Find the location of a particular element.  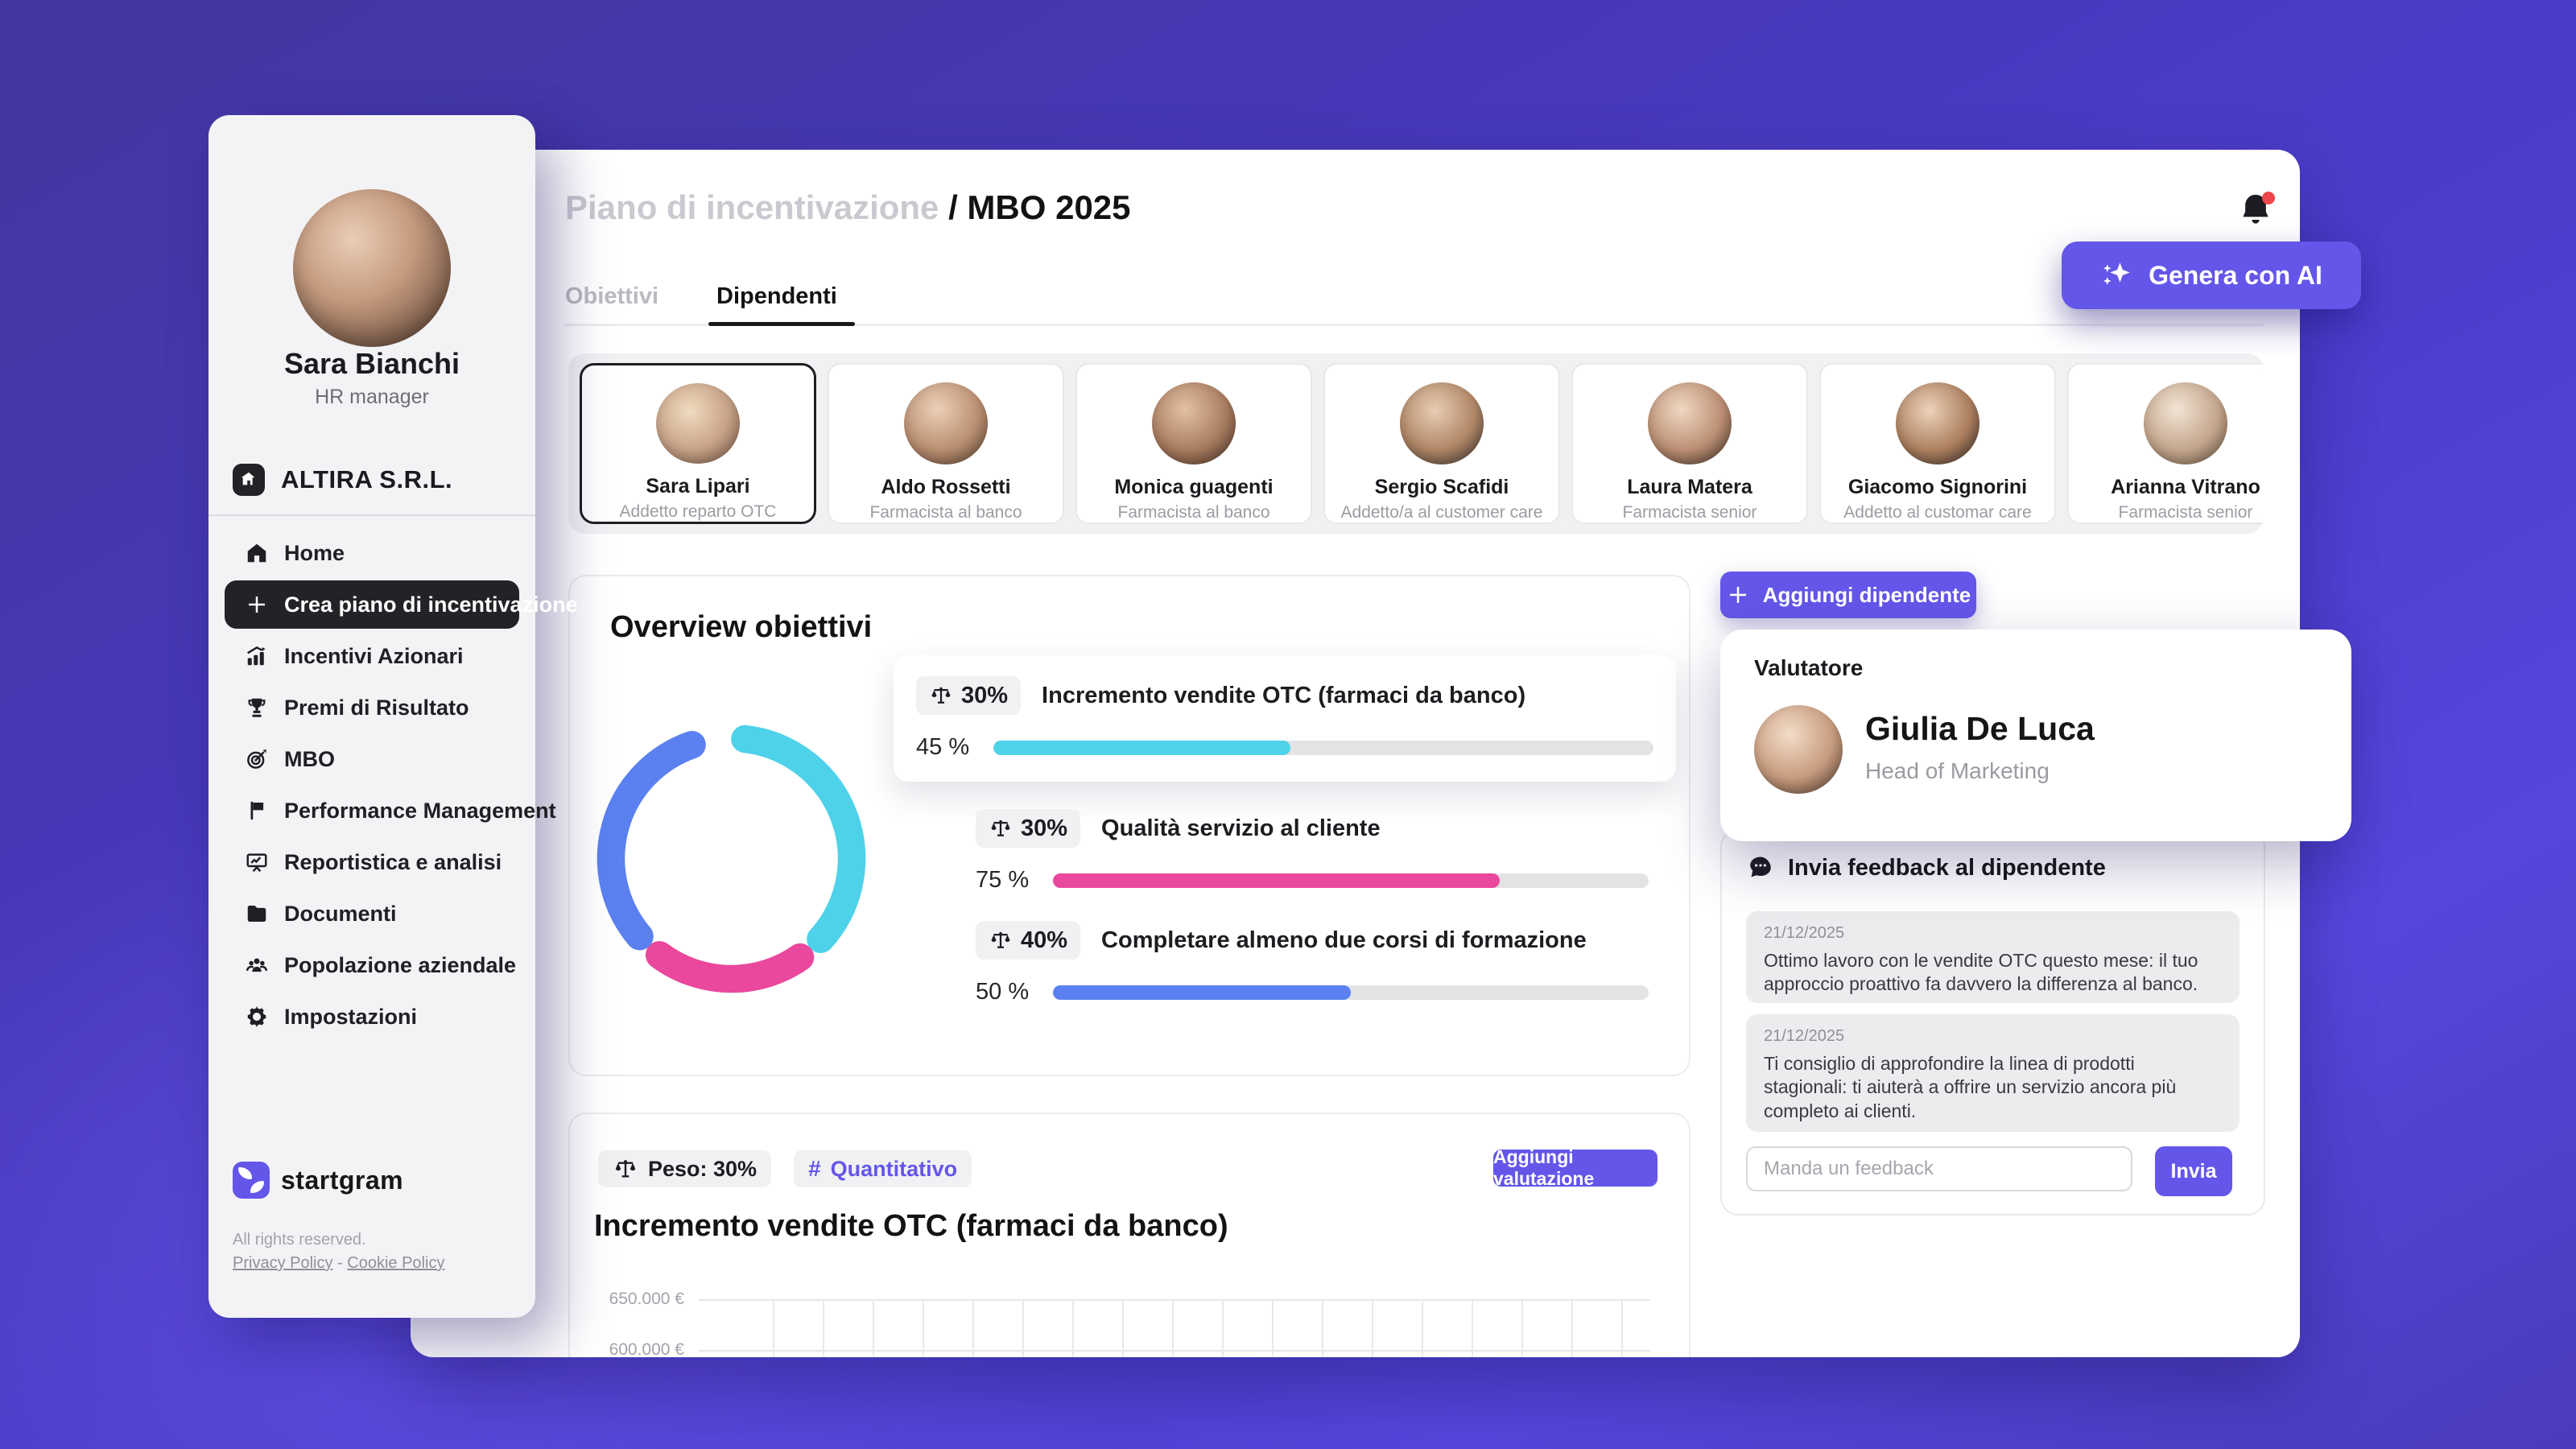

weight-badge: Peso: 30% is located at coordinates (685, 1168).